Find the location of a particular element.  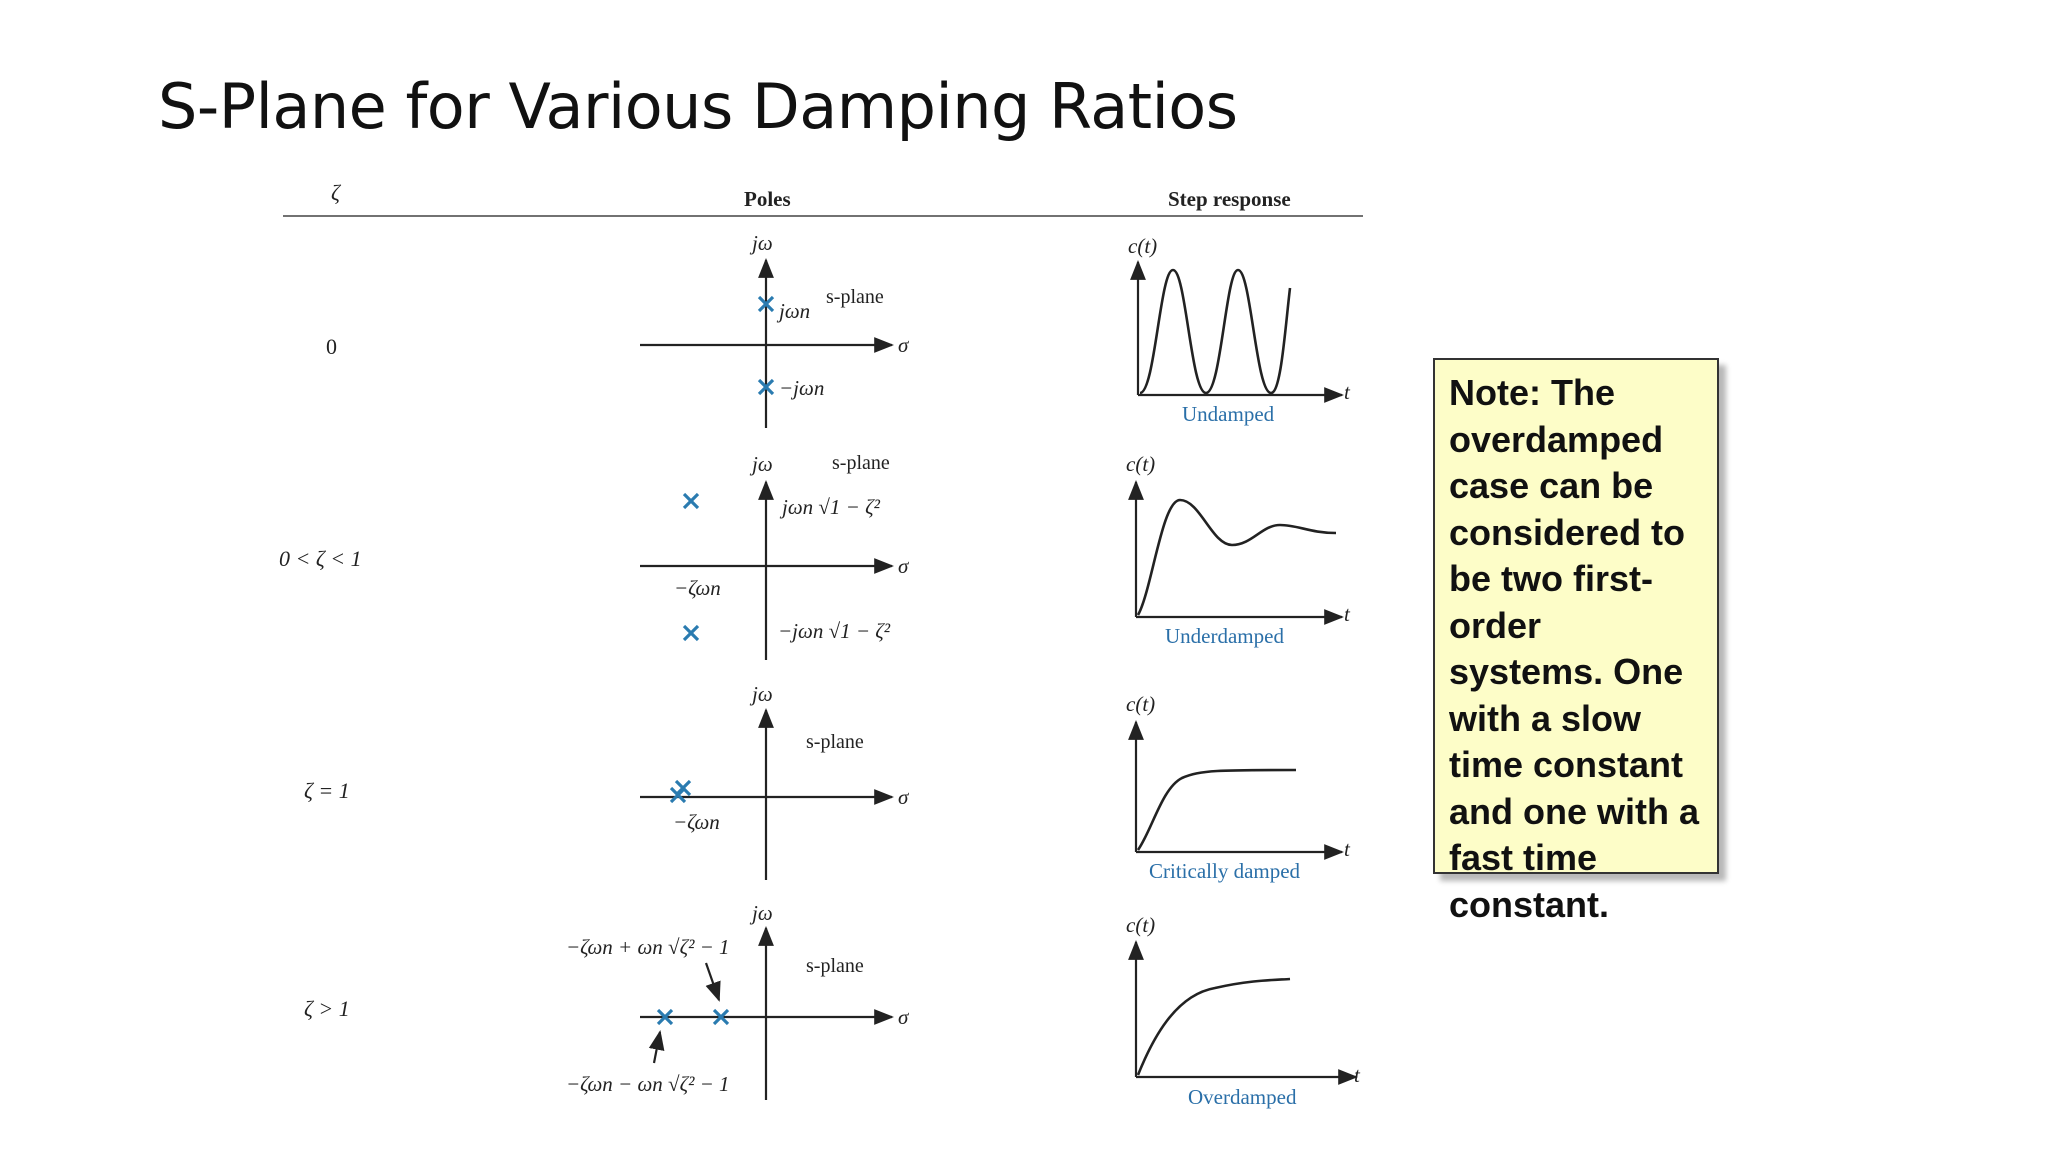

underdamped-response-curve is located at coordinates (1236, 557).